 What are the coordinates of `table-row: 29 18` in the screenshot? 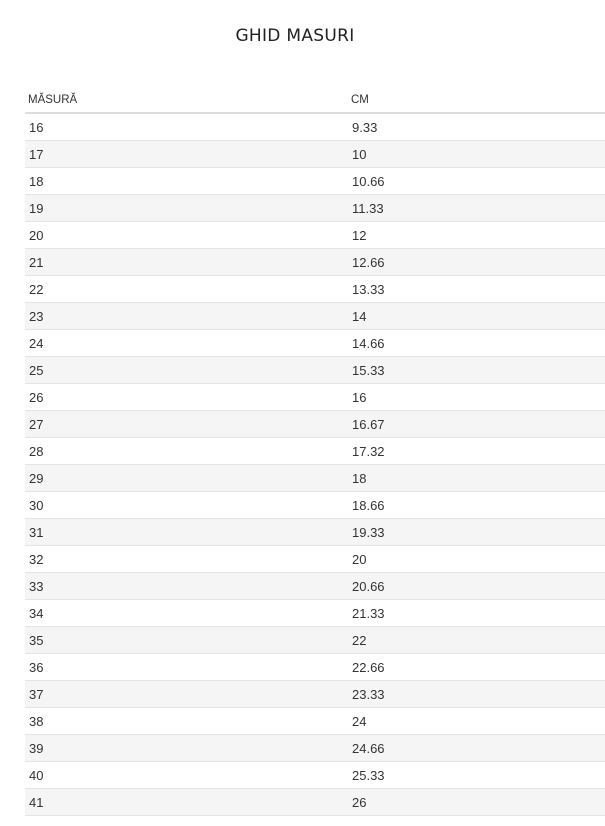 It's located at (315, 478).